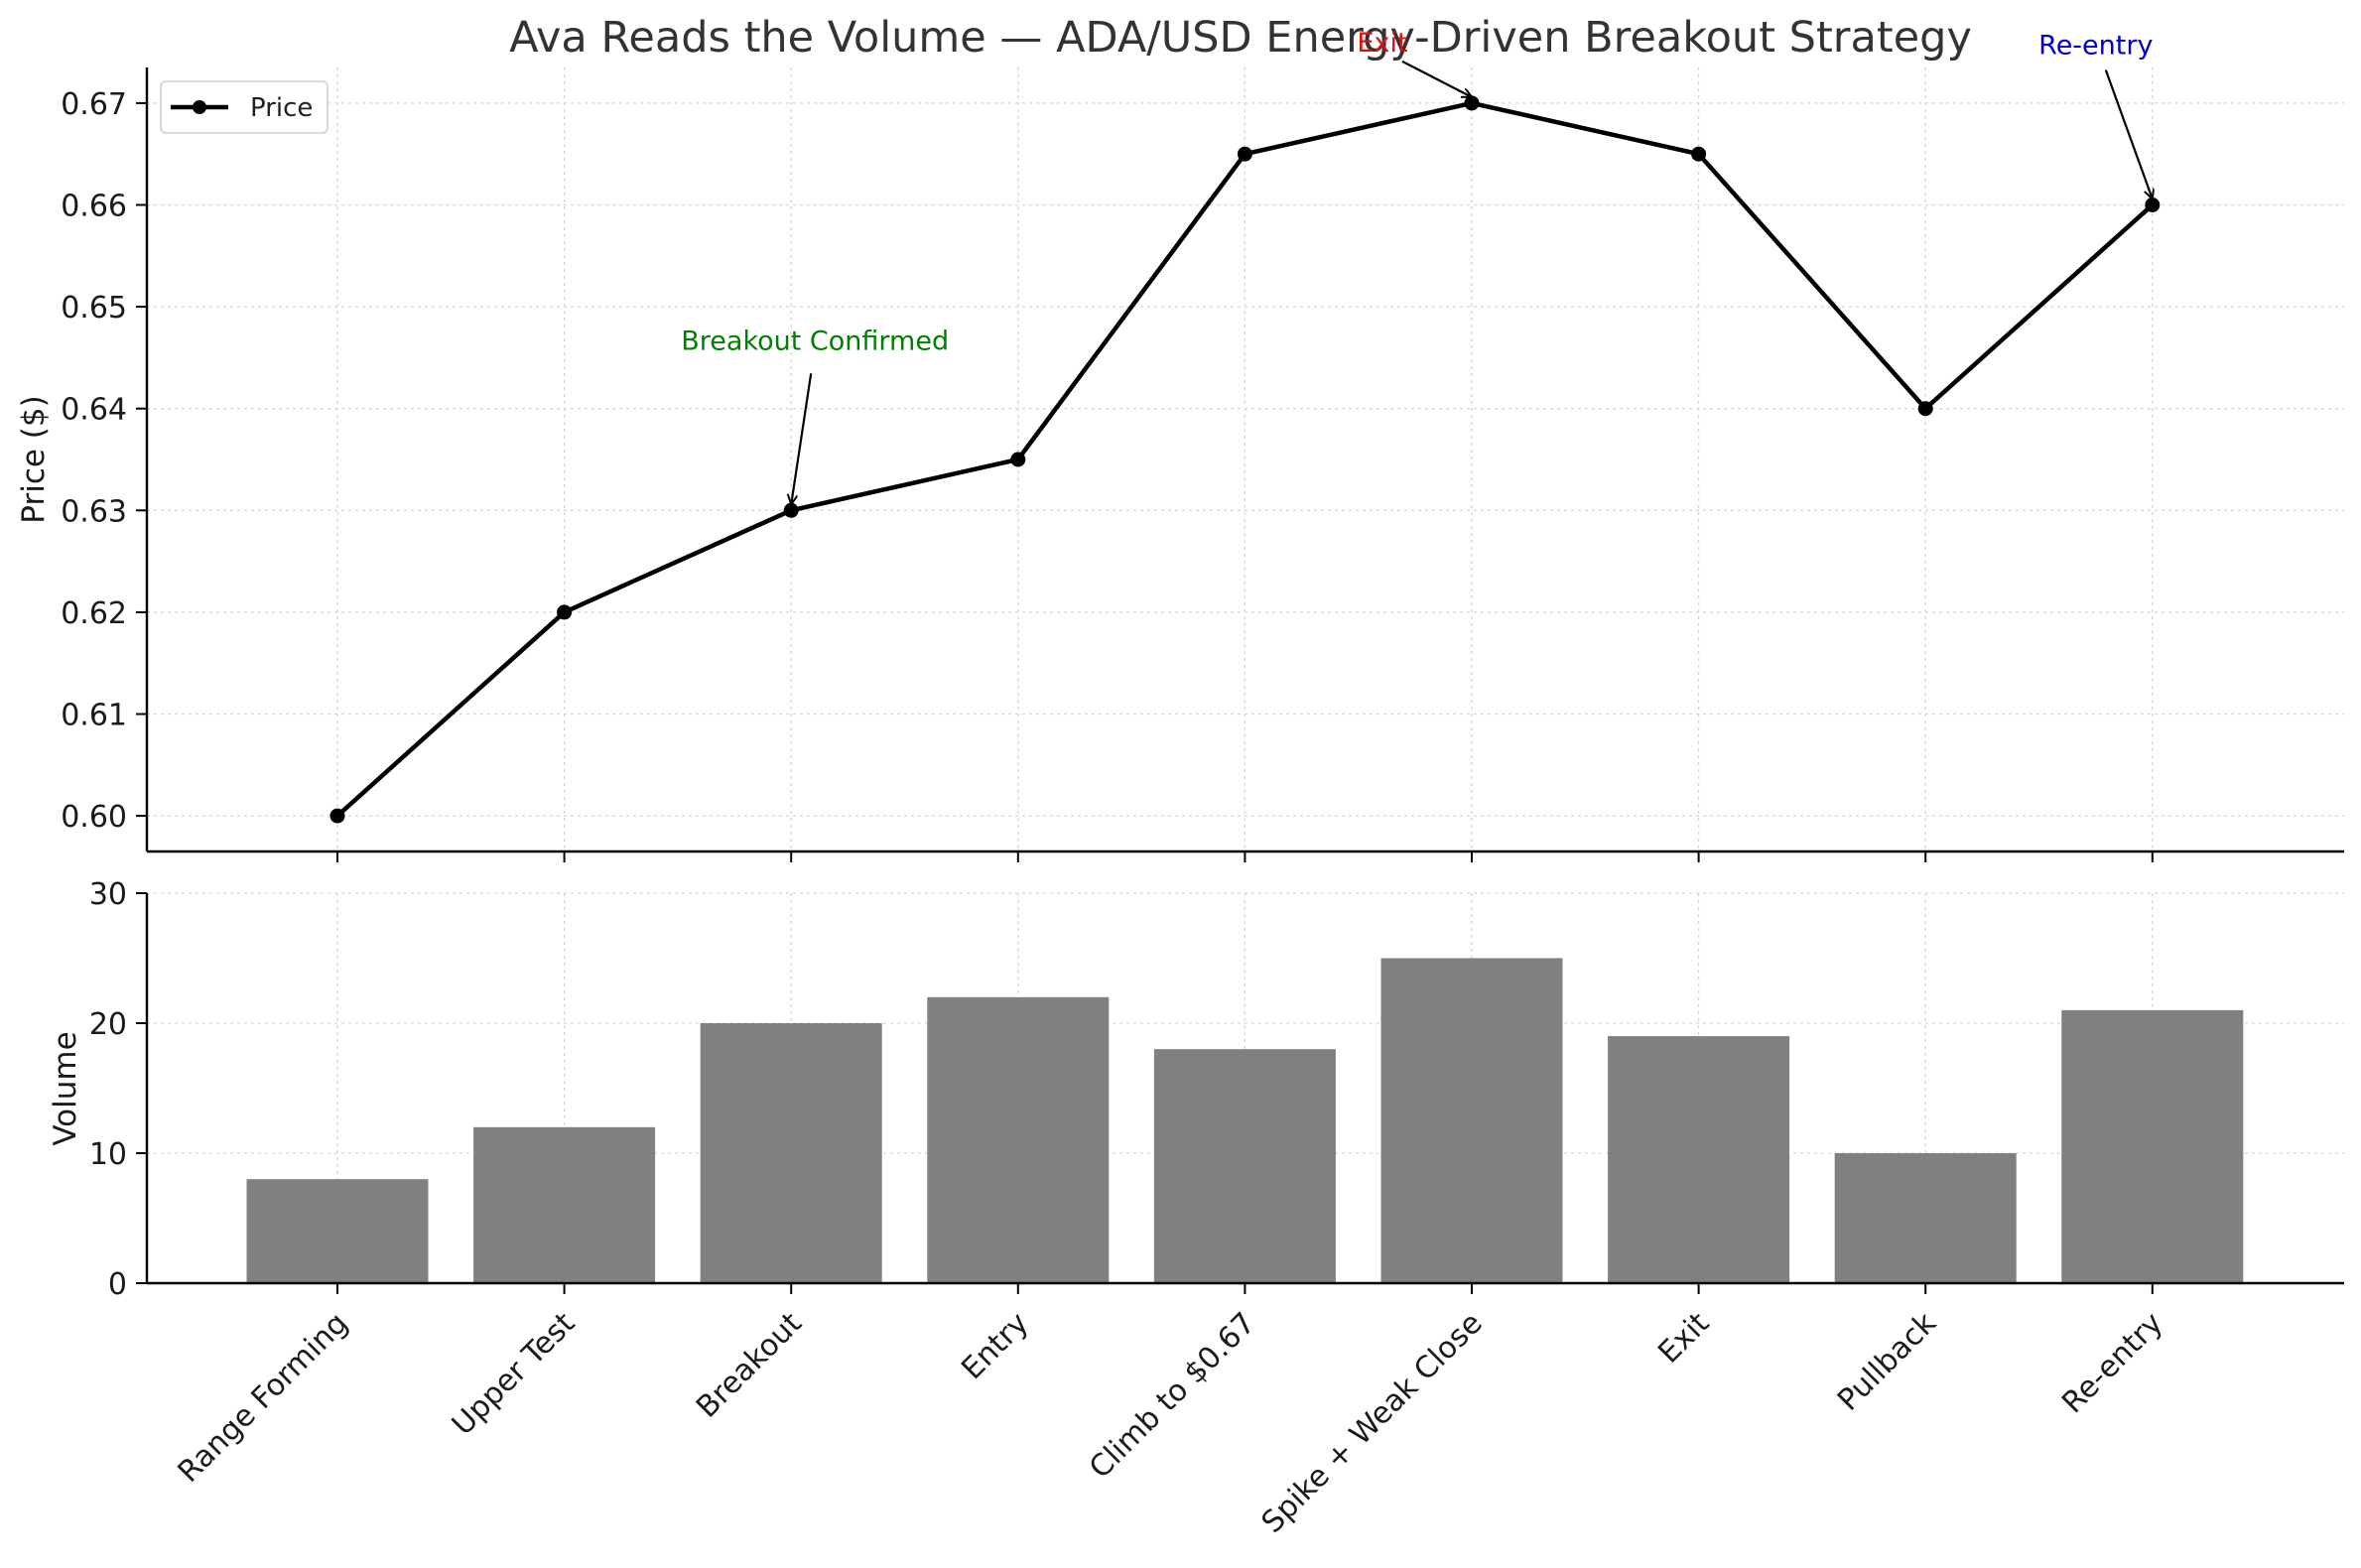 This screenshot has width=2361, height=1568. I want to click on x-tick-label: Entry, so click(995, 1346).